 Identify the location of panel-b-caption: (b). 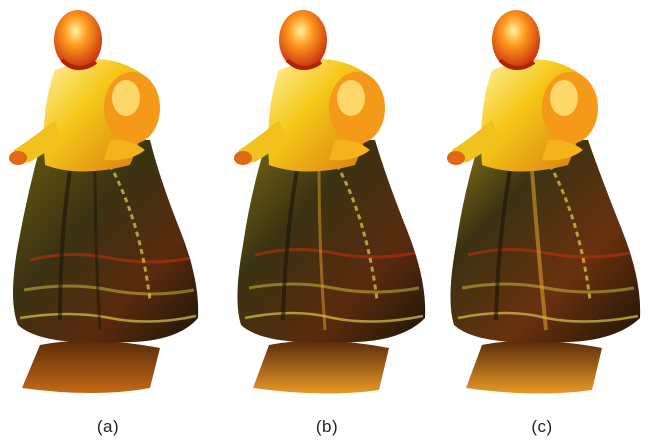
(327, 426).